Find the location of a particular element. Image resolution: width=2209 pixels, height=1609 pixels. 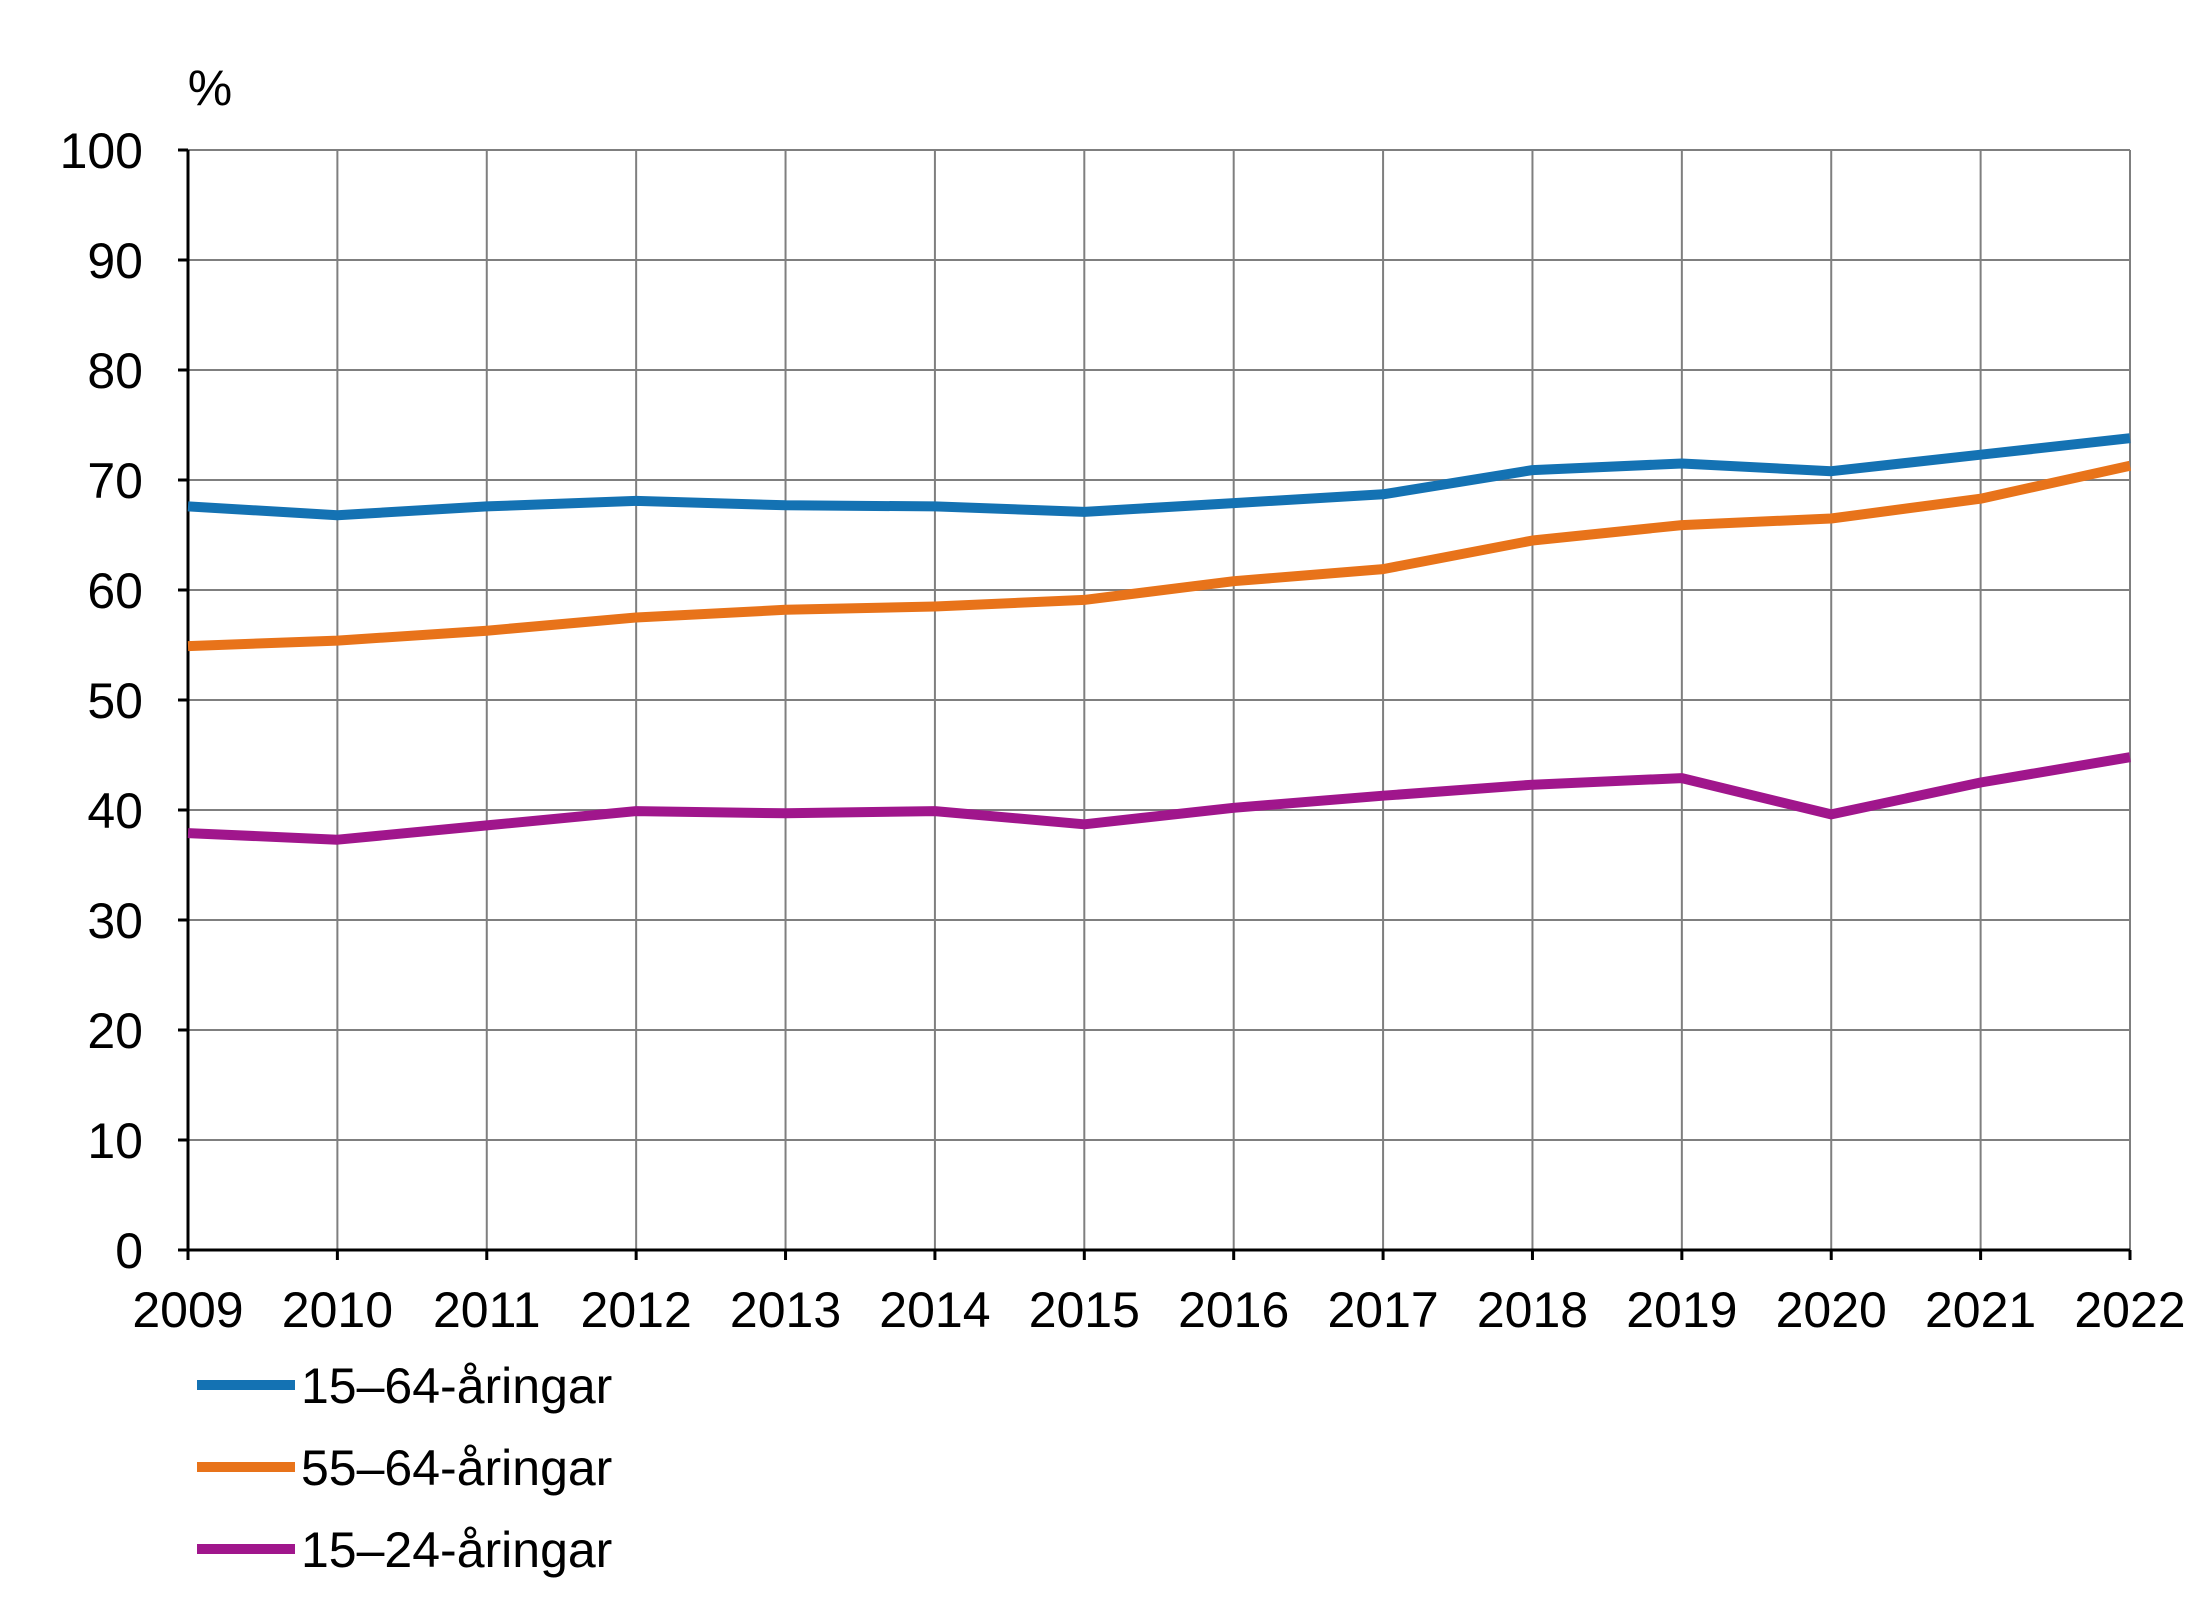

y-tick-label: 50 is located at coordinates (115, 701).